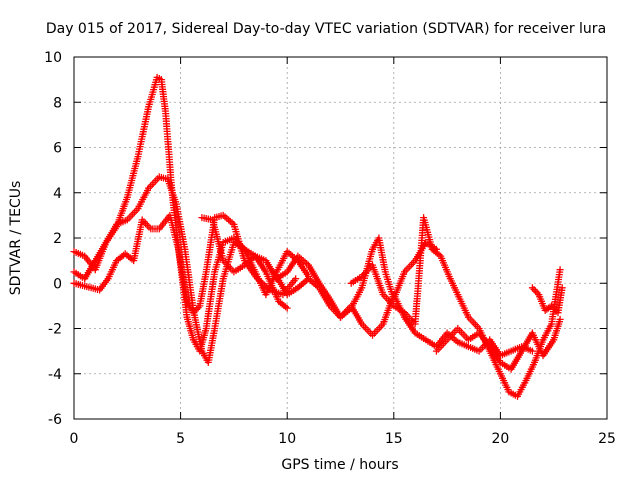 Image resolution: width=640 pixels, height=480 pixels. Describe the element at coordinates (57, 149) in the screenshot. I see `y-tick-label: 6` at that location.